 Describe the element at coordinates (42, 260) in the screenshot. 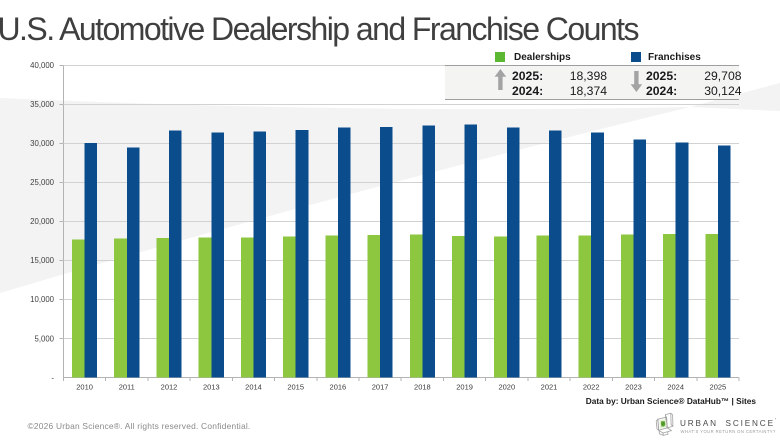

I see `svg-text: 15,000` at that location.